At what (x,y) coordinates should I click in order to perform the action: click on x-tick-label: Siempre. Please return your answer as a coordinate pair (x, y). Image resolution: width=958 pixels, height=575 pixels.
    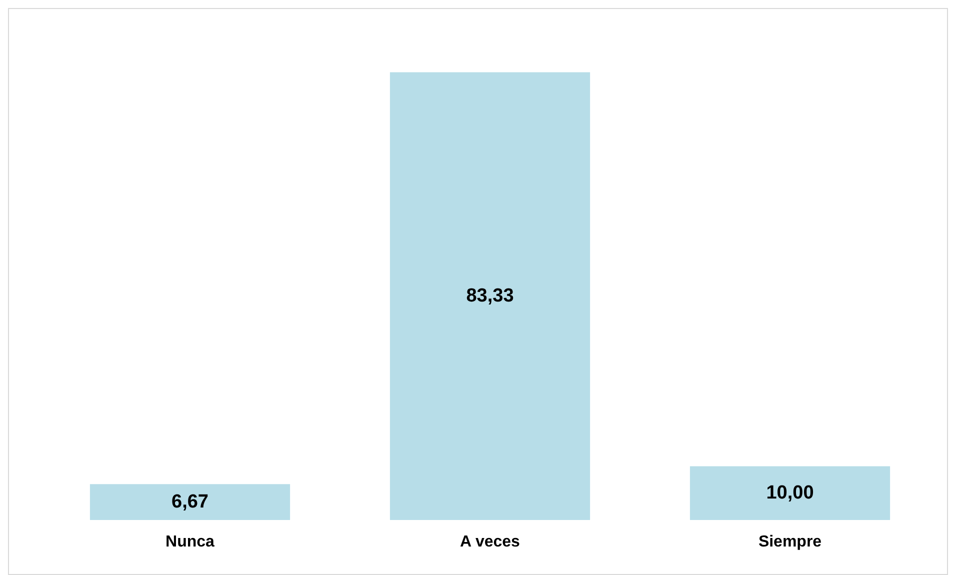
    Looking at the image, I should click on (790, 542).